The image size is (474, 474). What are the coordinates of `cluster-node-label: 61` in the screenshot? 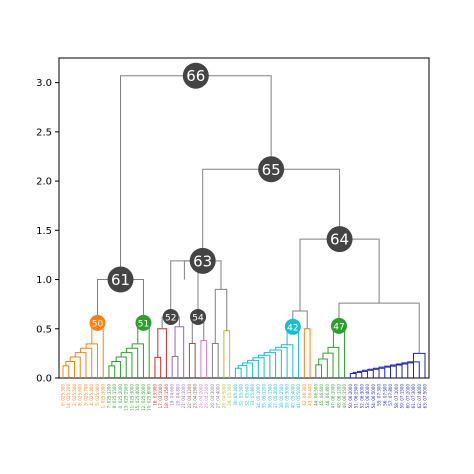 It's located at (120, 280).